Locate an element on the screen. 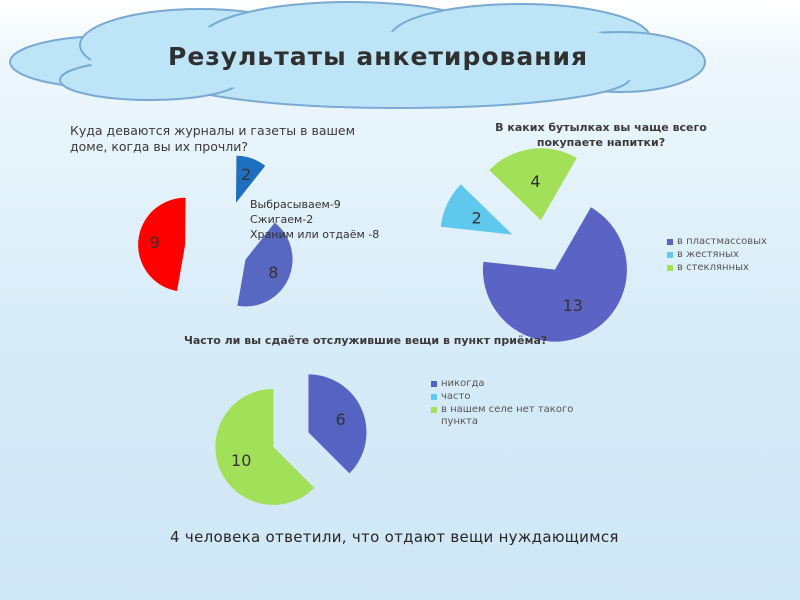 Image resolution: width=800 pixels, height=600 pixels. chart3-legend-label: никогда is located at coordinates (463, 383).